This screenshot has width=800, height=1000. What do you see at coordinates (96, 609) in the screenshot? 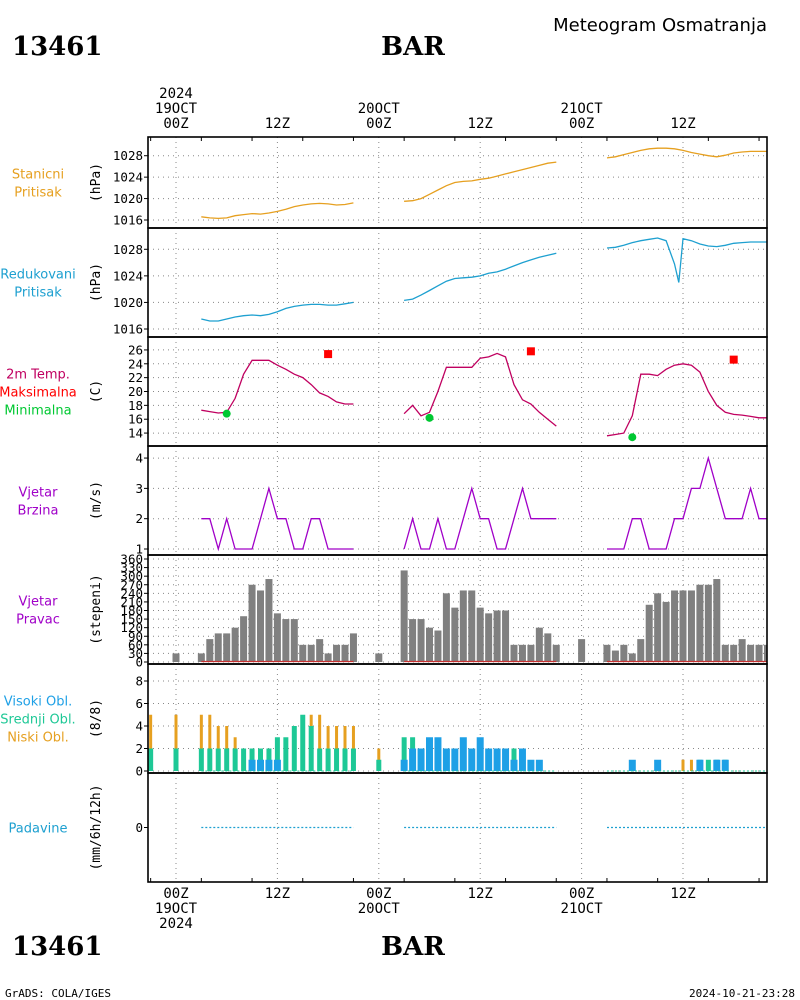
I see `axis-unit-label: (stepeni)` at bounding box center [96, 609].